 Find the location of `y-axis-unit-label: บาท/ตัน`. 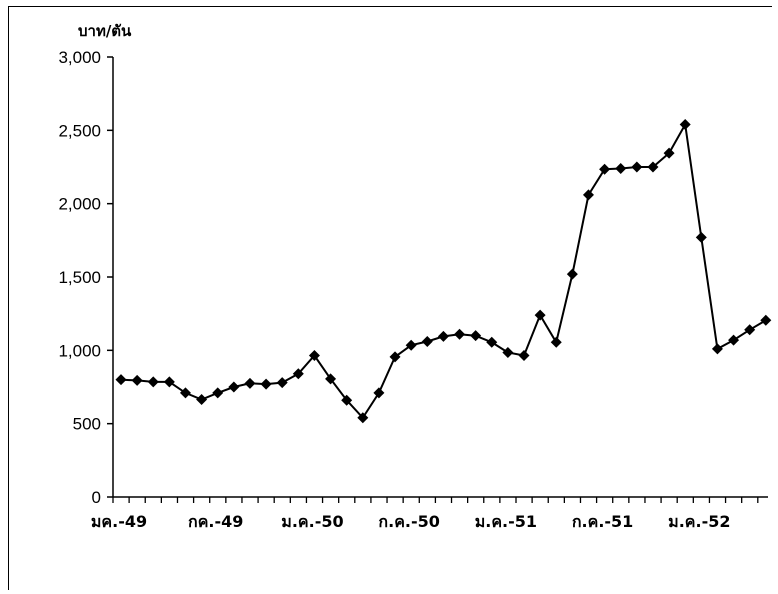

y-axis-unit-label: บาท/ตัน is located at coordinates (105, 31).